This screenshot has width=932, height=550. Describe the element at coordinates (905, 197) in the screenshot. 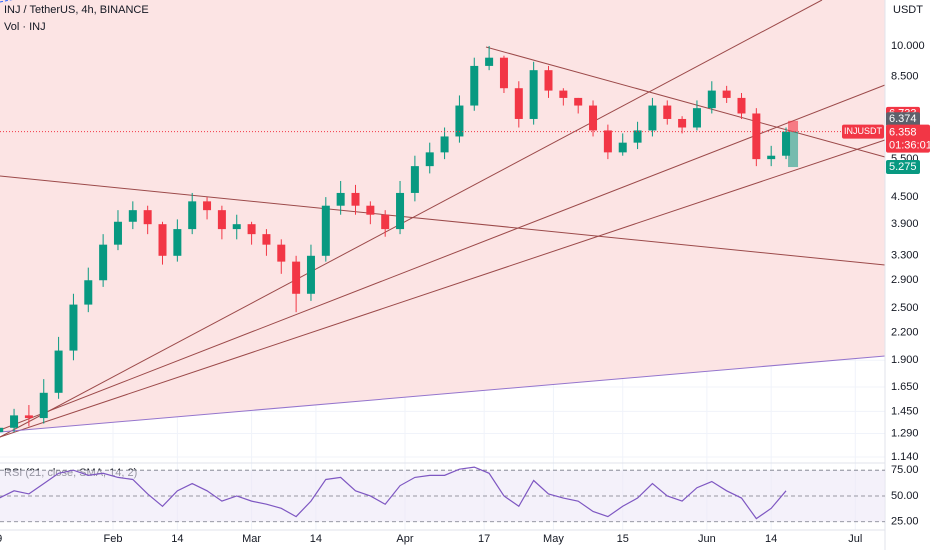

I see `y-tick-label: 4.500` at that location.